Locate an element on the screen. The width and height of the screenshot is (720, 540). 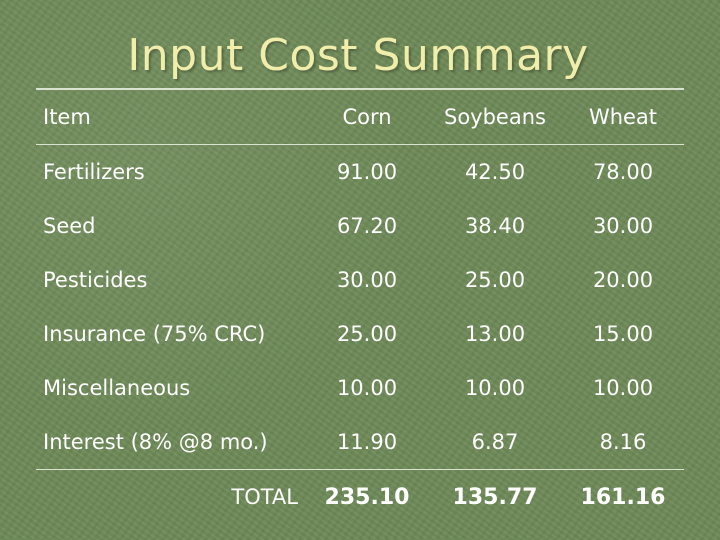
total-row: TOTAL 235.10 135.77 161.16 is located at coordinates (360, 497).